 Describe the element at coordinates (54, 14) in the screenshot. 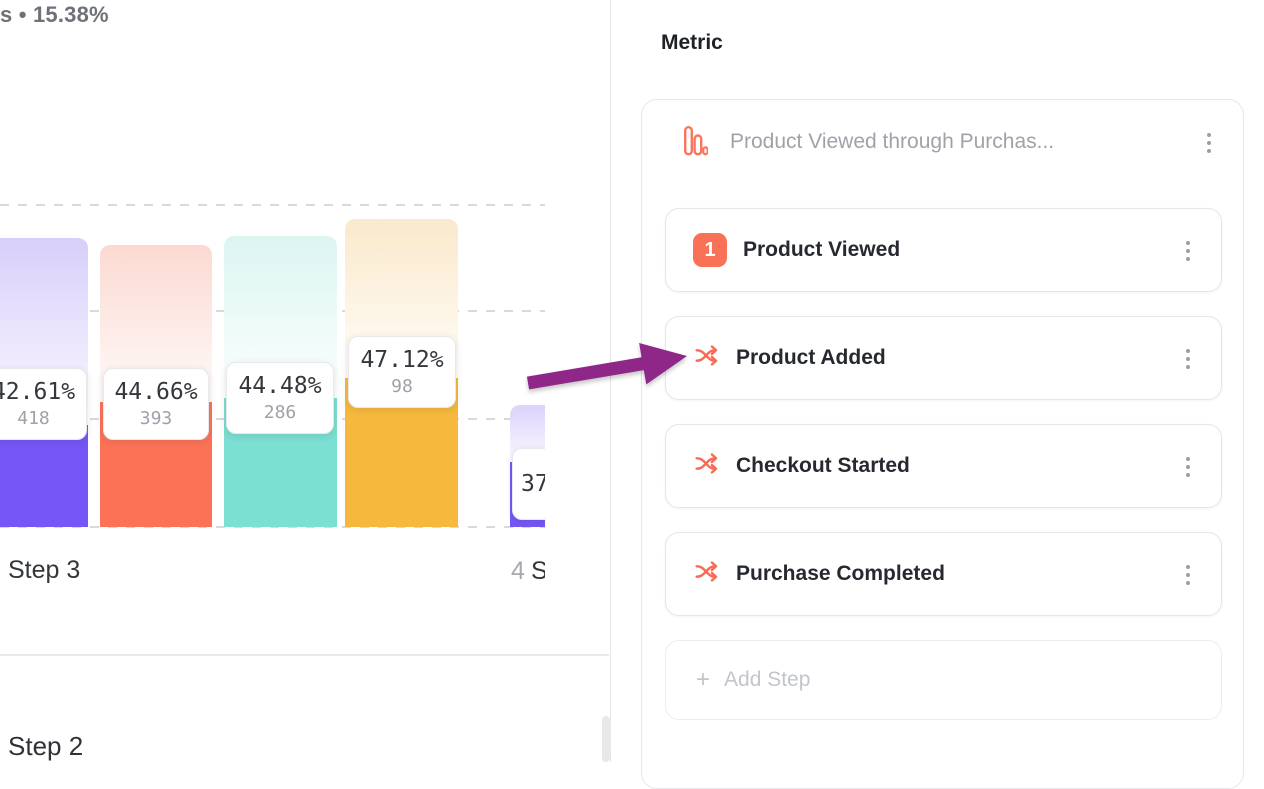

I see `chart-subtitle-fragment: s • 15.38%` at that location.